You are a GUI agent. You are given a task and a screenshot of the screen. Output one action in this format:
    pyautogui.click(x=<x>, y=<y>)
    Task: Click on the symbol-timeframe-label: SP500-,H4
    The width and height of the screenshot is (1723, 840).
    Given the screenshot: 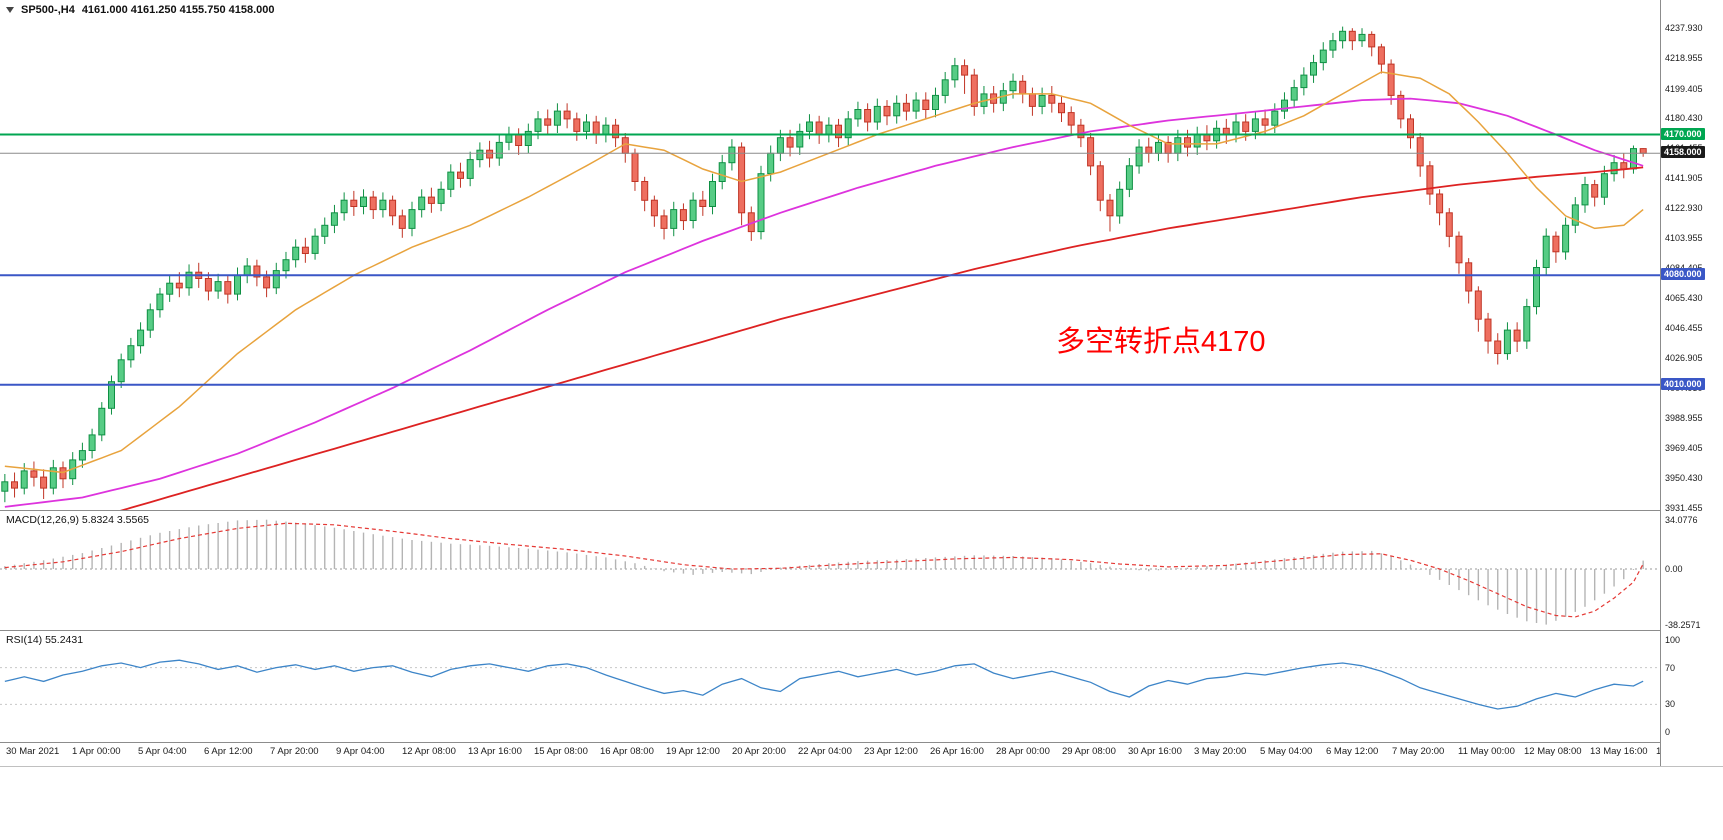 What is the action you would take?
    pyautogui.click(x=48, y=10)
    